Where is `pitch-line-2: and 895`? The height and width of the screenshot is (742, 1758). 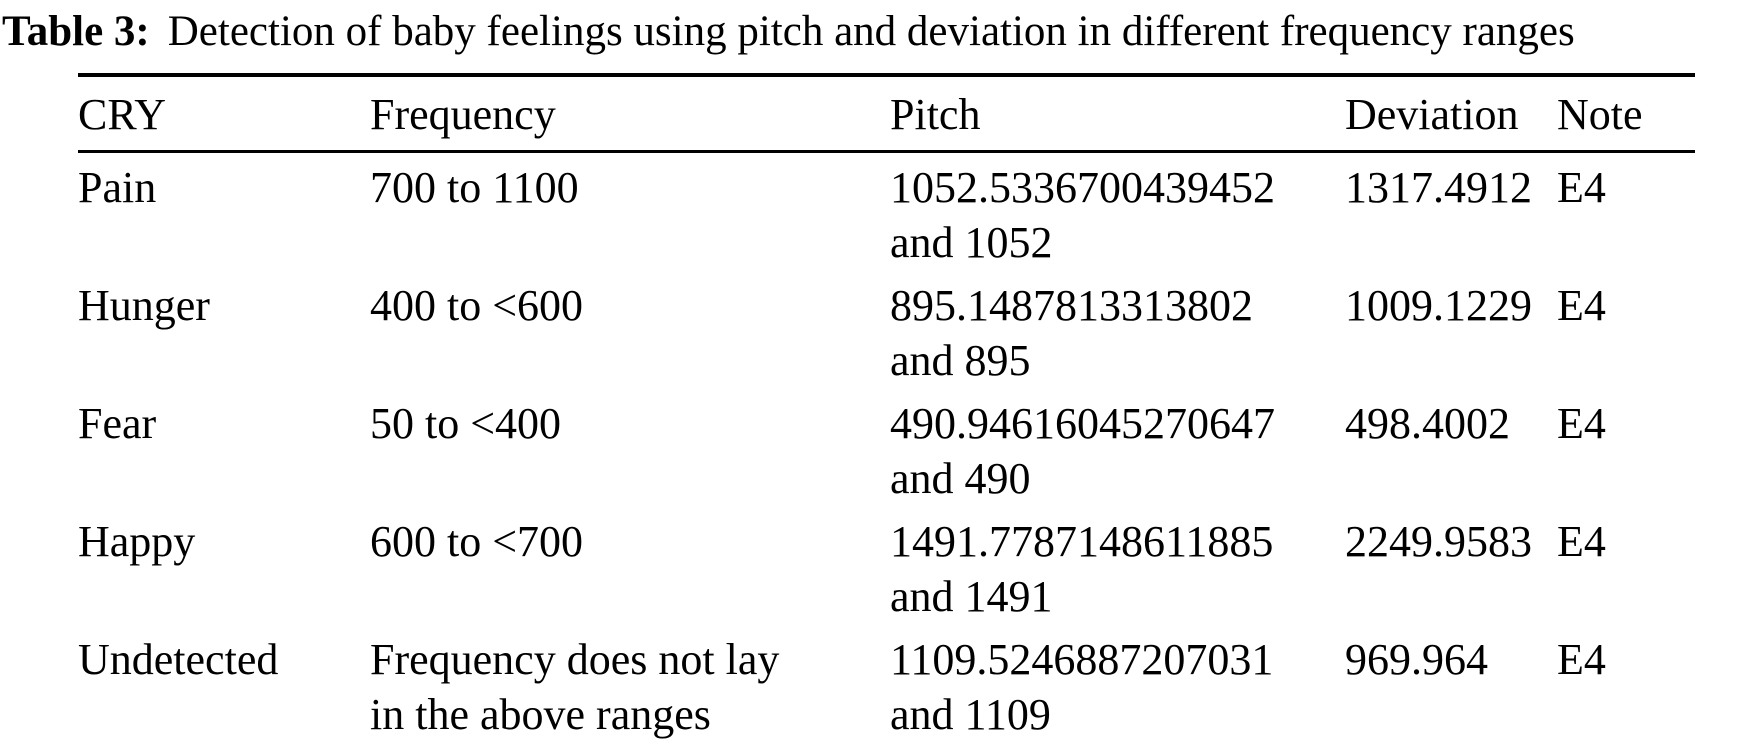 pitch-line-2: and 895 is located at coordinates (960, 360).